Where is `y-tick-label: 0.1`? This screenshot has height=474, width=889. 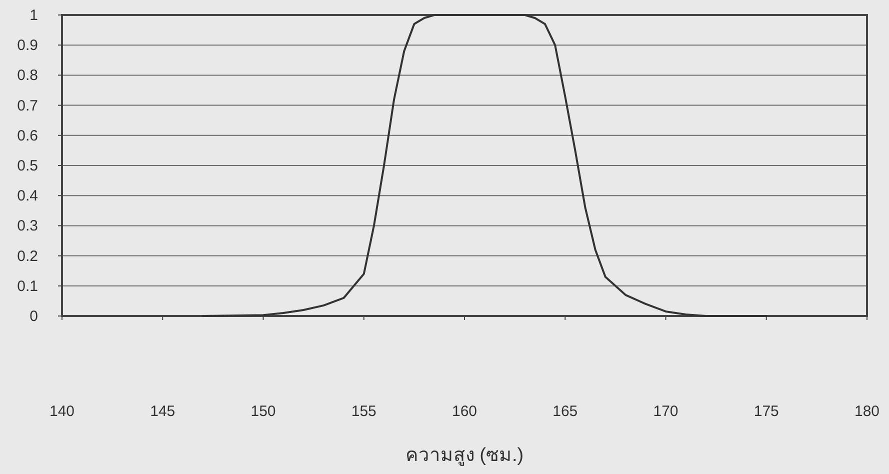 y-tick-label: 0.1 is located at coordinates (27, 286).